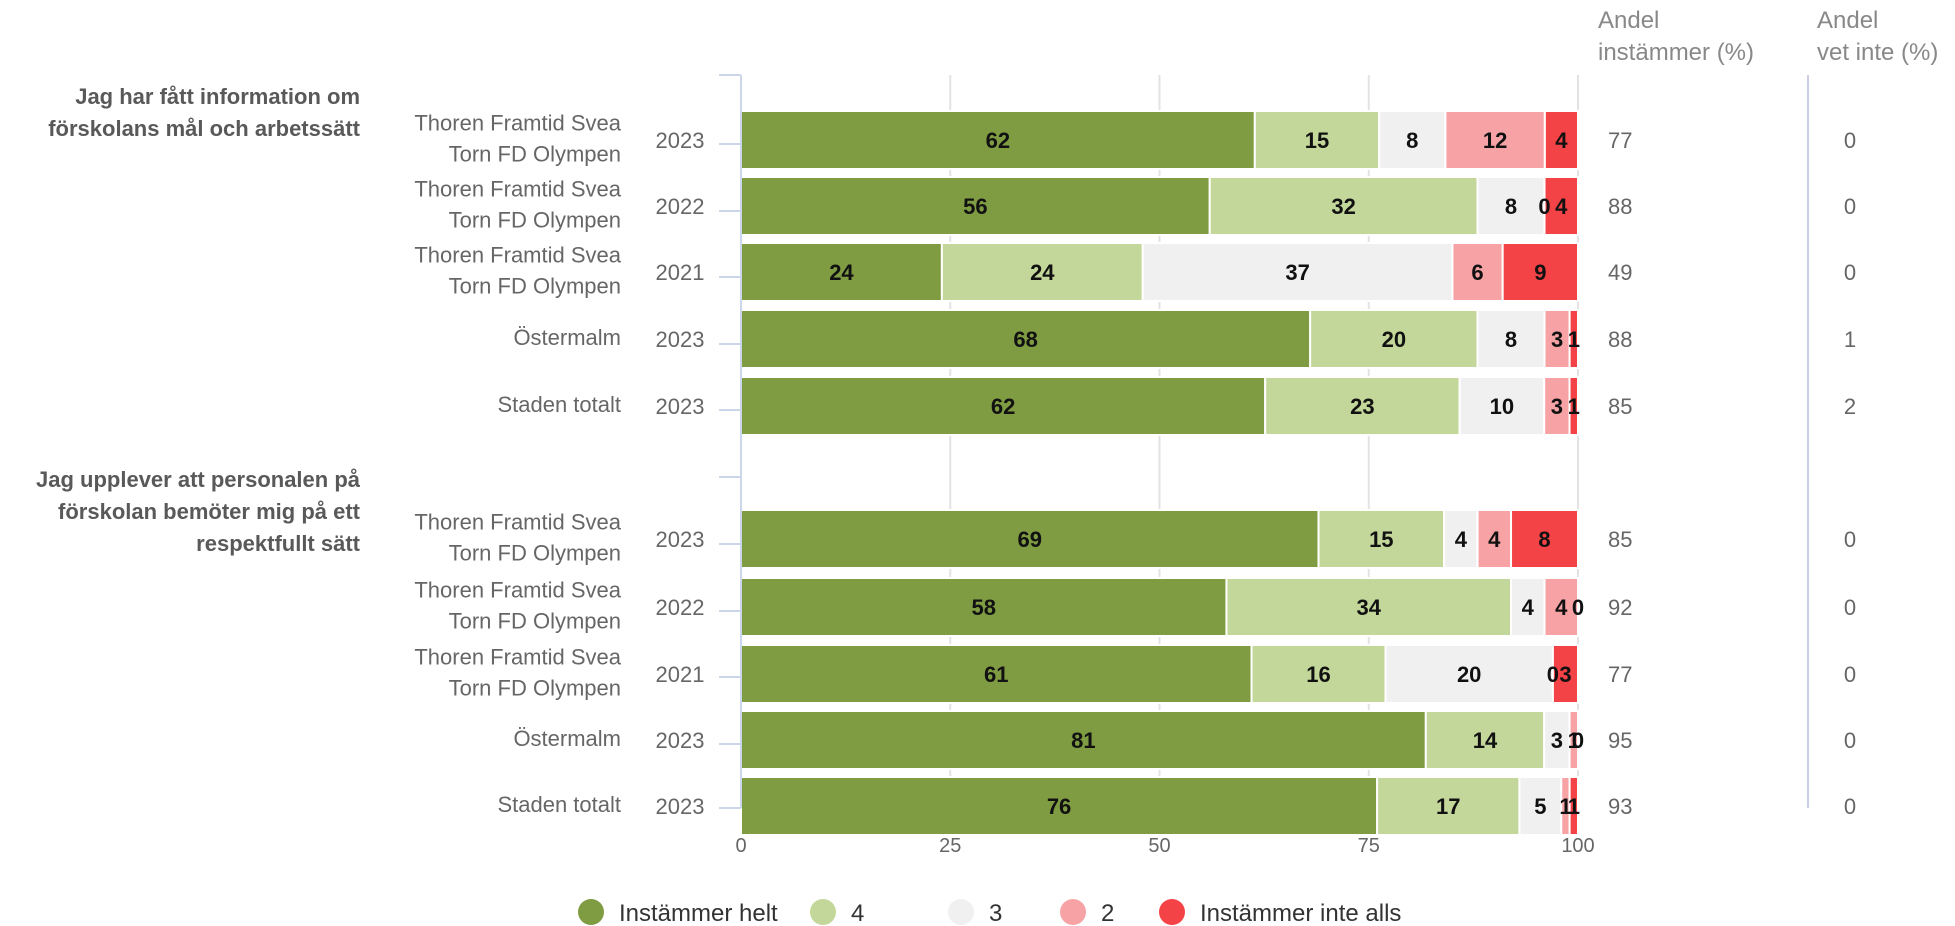  I want to click on bar-value-label: 15, so click(1381, 539).